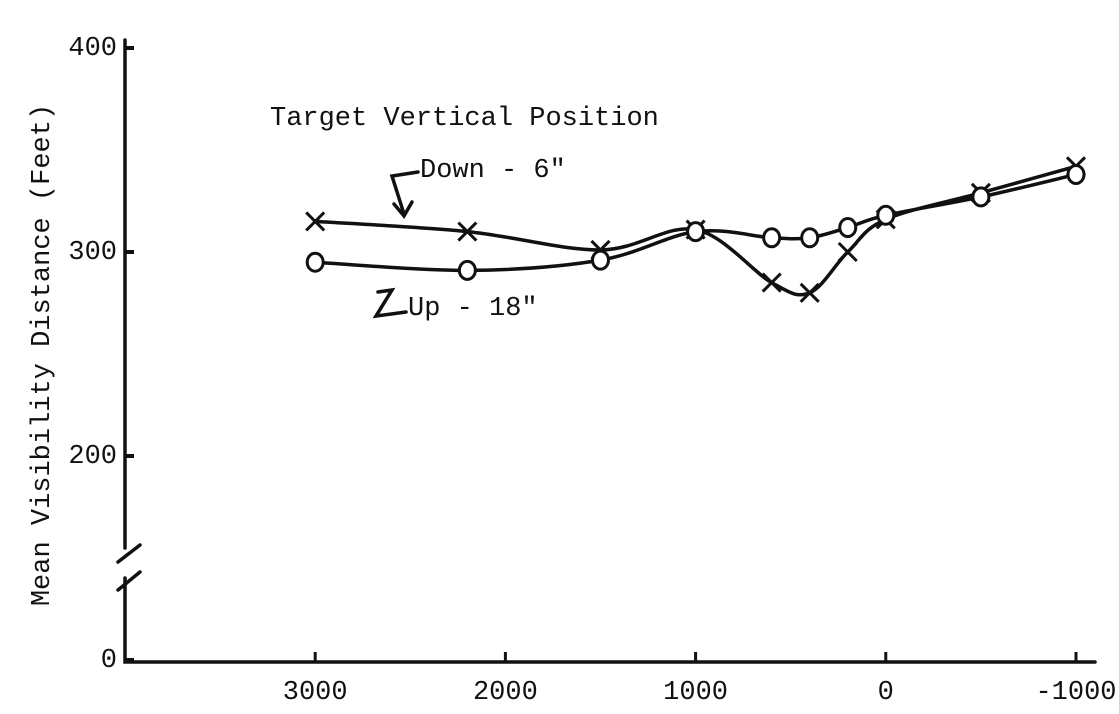  I want to click on y-tick-label: 300, so click(92, 253).